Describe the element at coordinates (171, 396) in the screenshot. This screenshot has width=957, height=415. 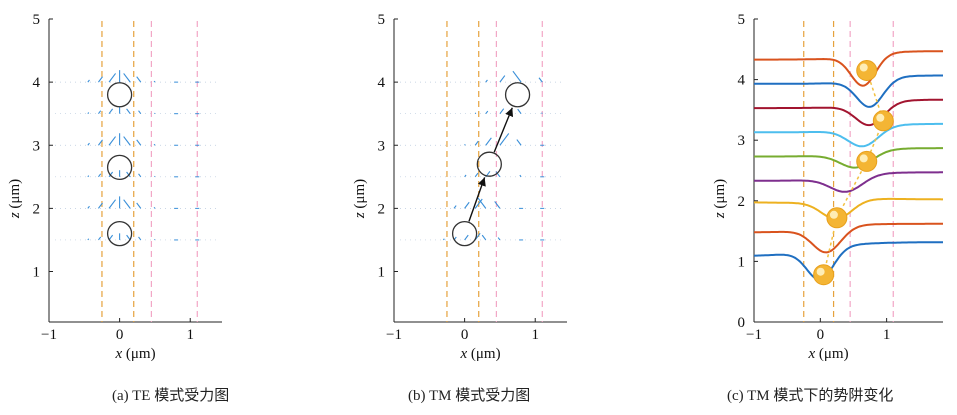
I see `caption-a: (a) TE 模式受力图` at that location.